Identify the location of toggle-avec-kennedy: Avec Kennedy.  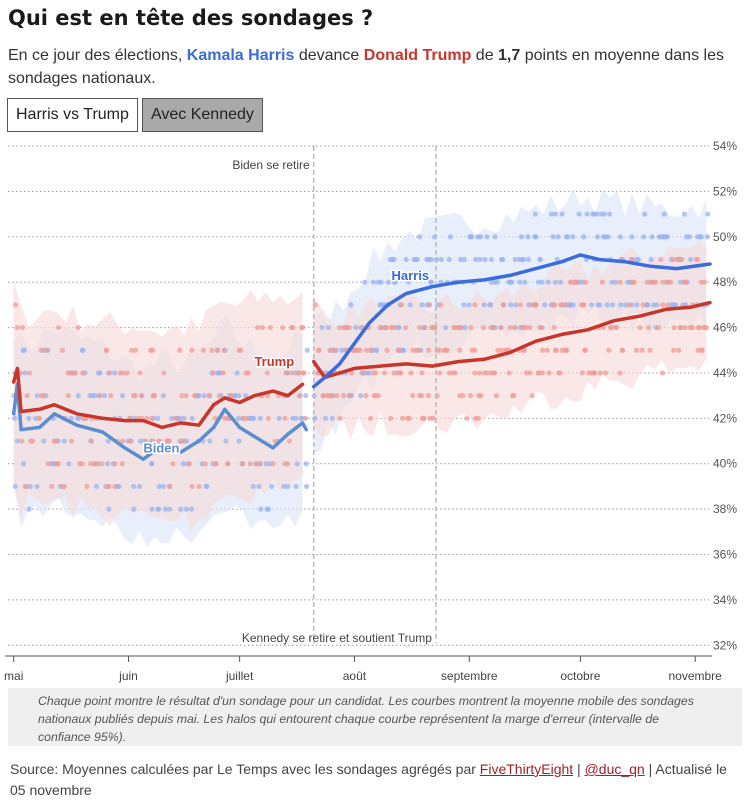
(202, 115).